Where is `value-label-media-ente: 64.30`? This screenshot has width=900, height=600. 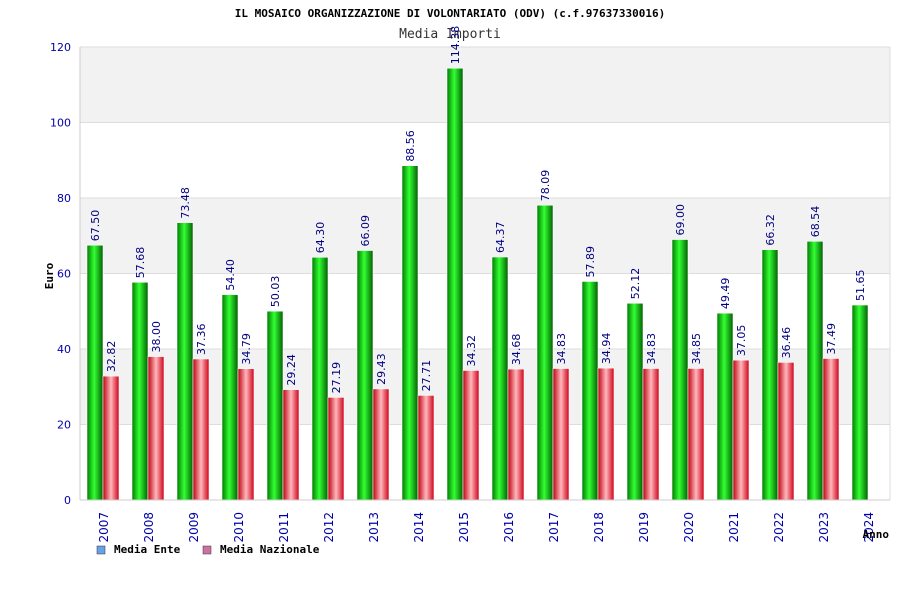
value-label-media-ente: 64.30 is located at coordinates (320, 238).